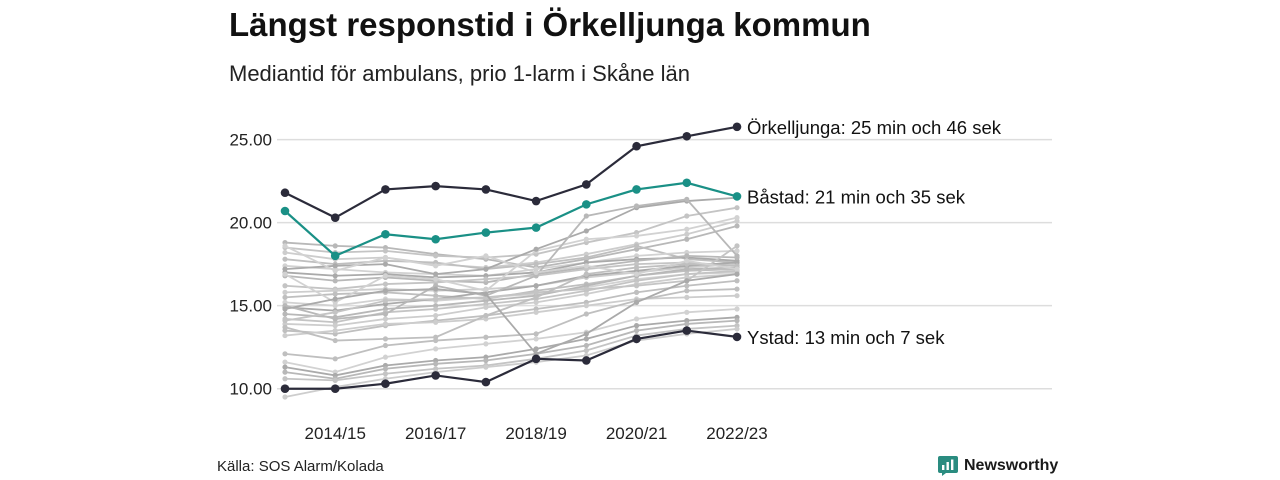 The image size is (1280, 480). Describe the element at coordinates (550, 24) in the screenshot. I see `chart-title: Längst responstid i Örkelljunga kommun` at that location.